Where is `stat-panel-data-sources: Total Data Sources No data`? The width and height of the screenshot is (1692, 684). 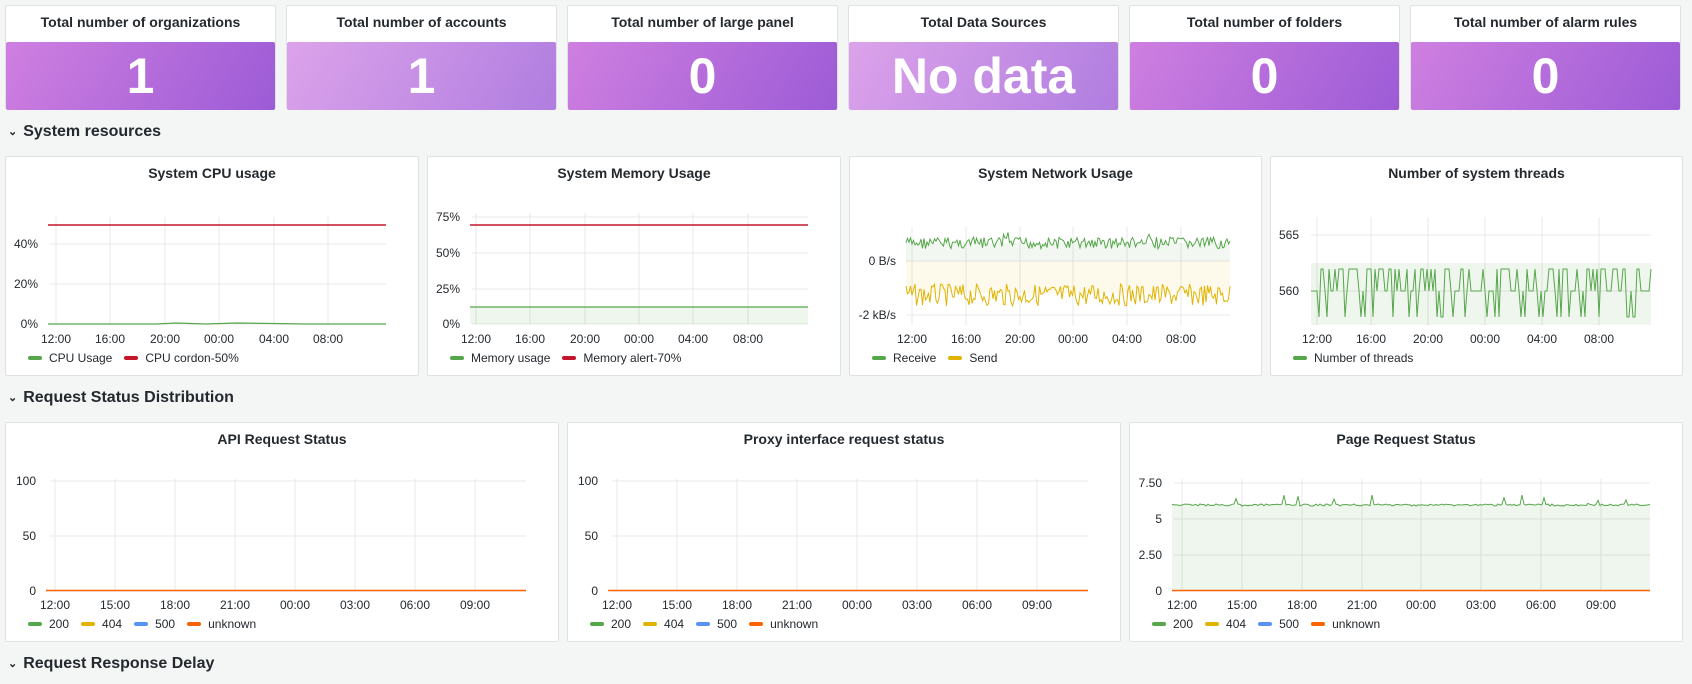
stat-panel-data-sources: Total Data Sources No data is located at coordinates (983, 57).